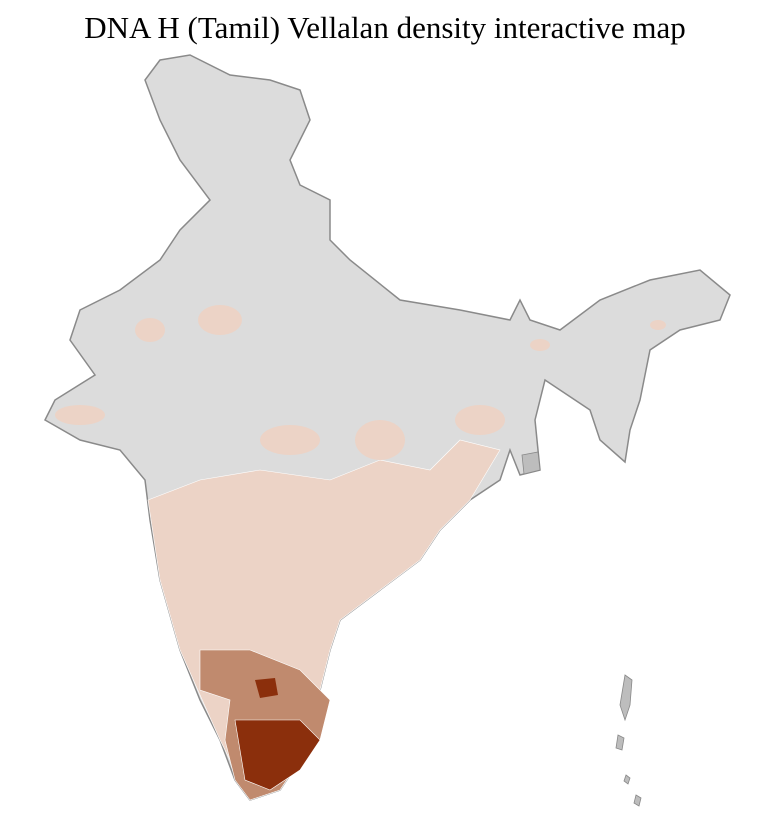  What do you see at coordinates (266, 688) in the screenshot?
I see `high-density-spot` at bounding box center [266, 688].